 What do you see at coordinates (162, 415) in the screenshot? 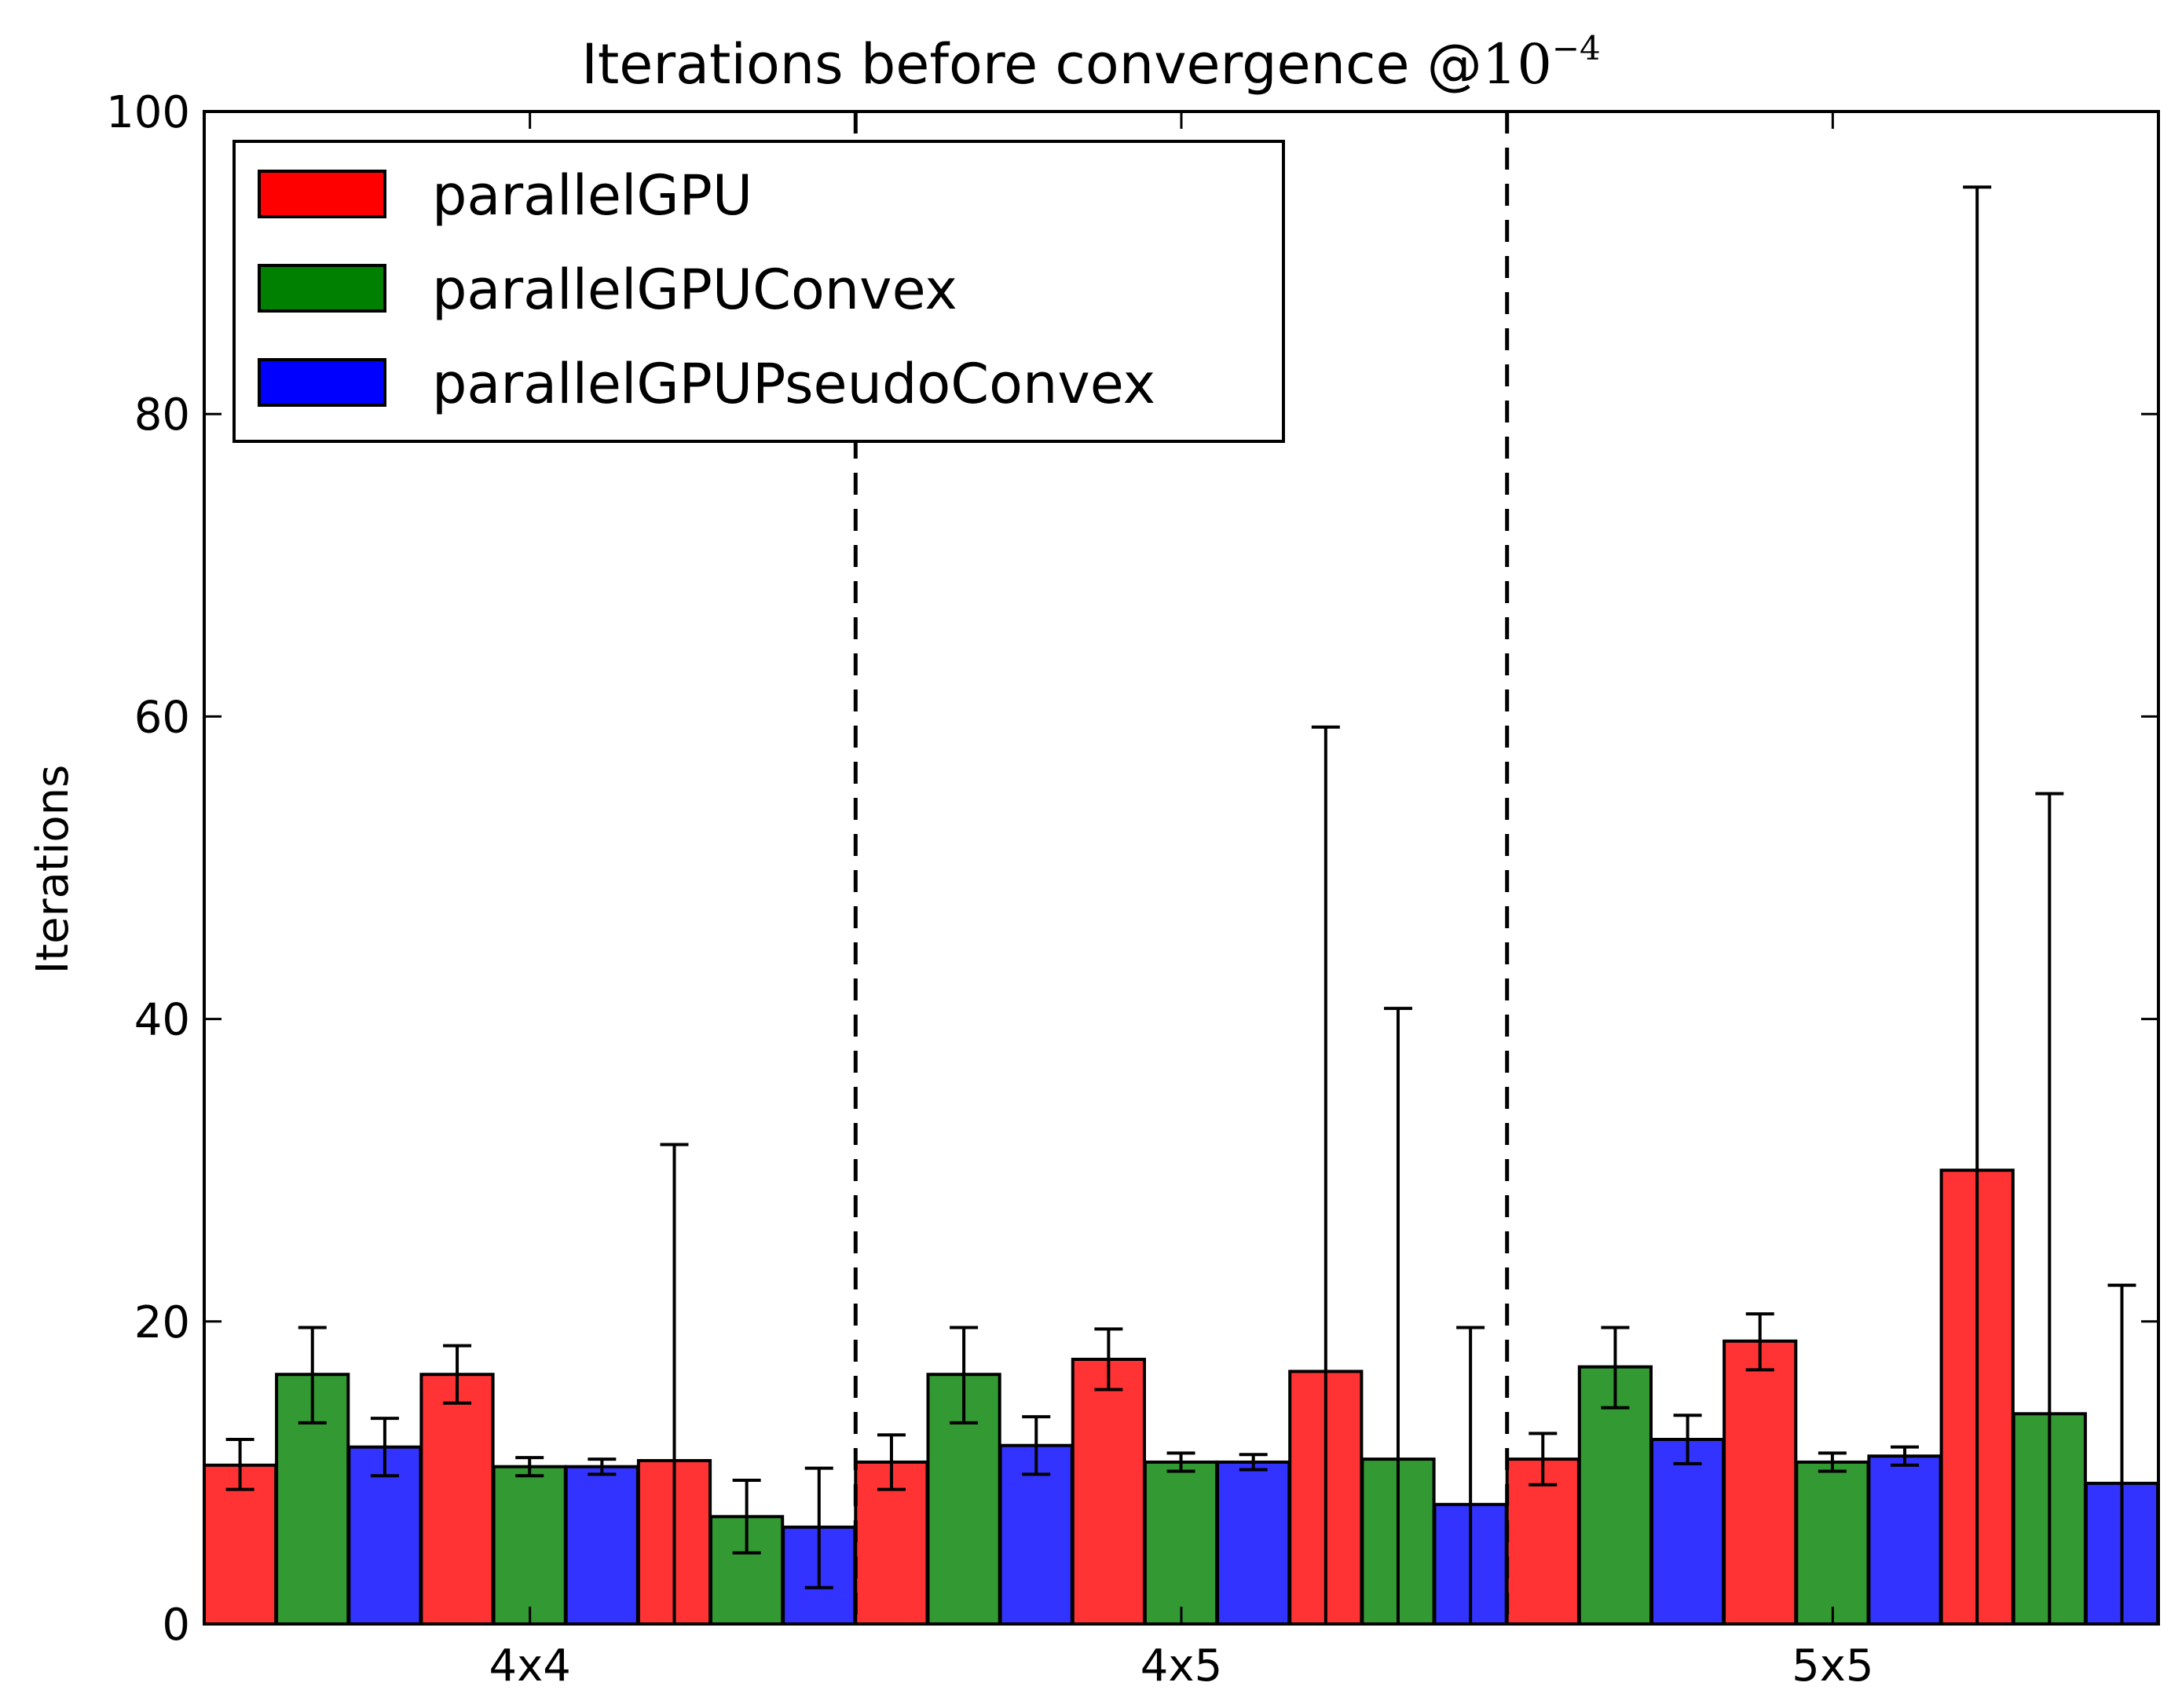
I see `y-tick-label-80: 80` at bounding box center [162, 415].